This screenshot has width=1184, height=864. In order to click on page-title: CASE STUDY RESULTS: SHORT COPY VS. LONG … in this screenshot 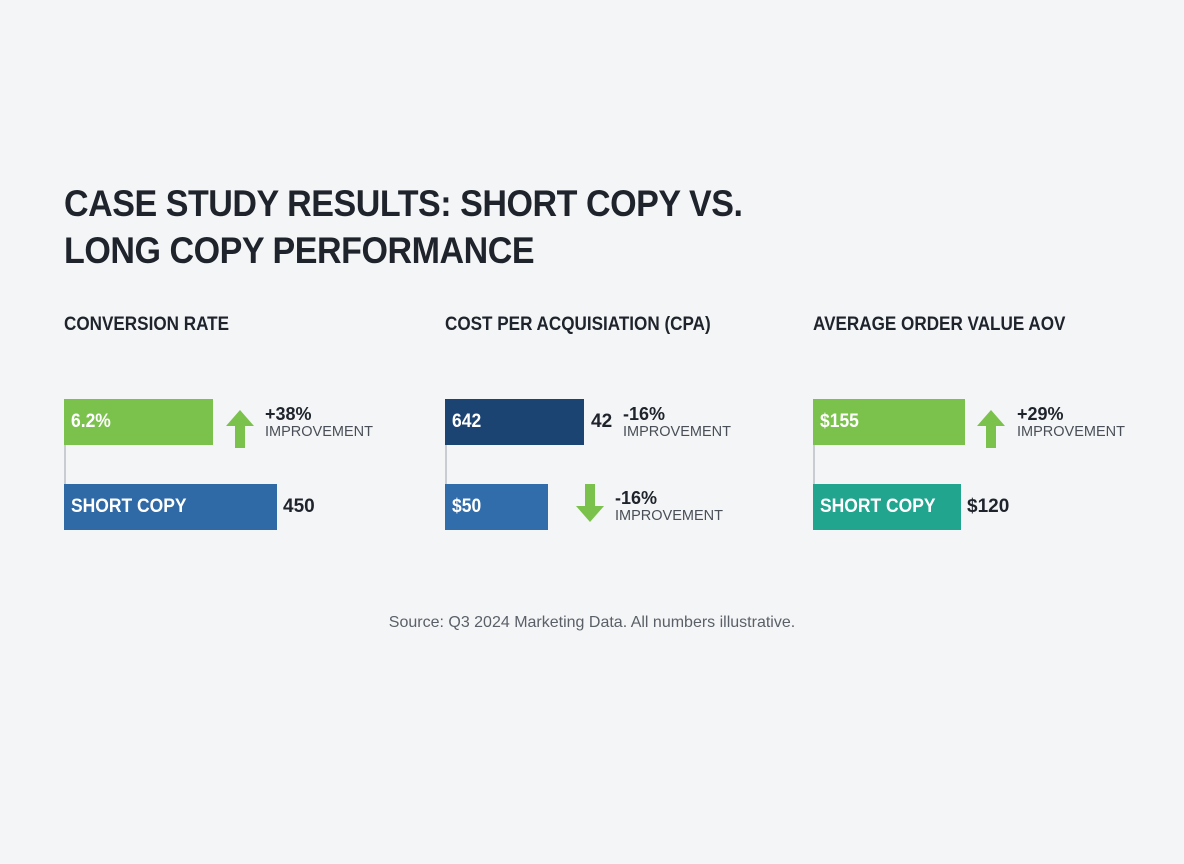, I will do `click(413, 227)`.